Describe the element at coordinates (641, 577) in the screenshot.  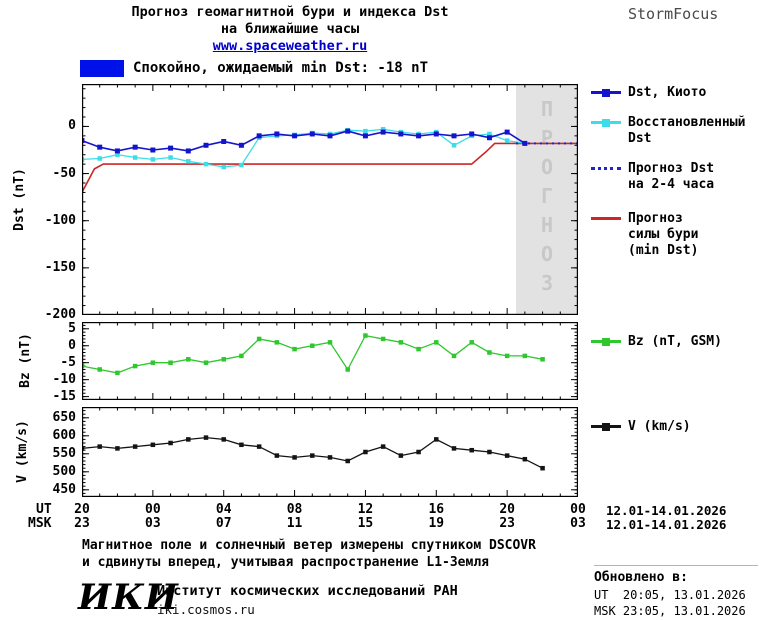
I see `updated-label: Обновлено в:` at that location.